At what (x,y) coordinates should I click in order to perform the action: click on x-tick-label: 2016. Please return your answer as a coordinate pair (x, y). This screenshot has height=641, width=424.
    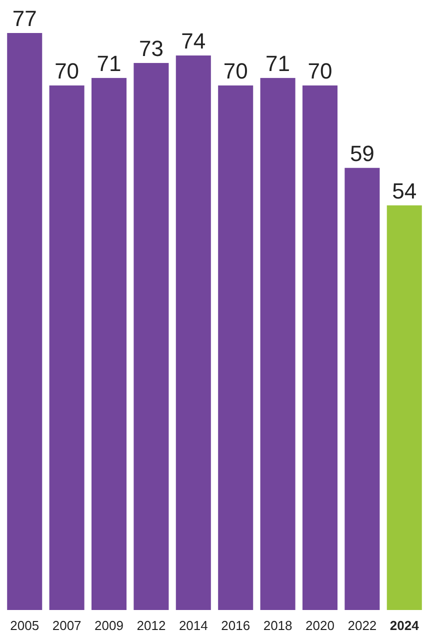
    Looking at the image, I should click on (235, 626).